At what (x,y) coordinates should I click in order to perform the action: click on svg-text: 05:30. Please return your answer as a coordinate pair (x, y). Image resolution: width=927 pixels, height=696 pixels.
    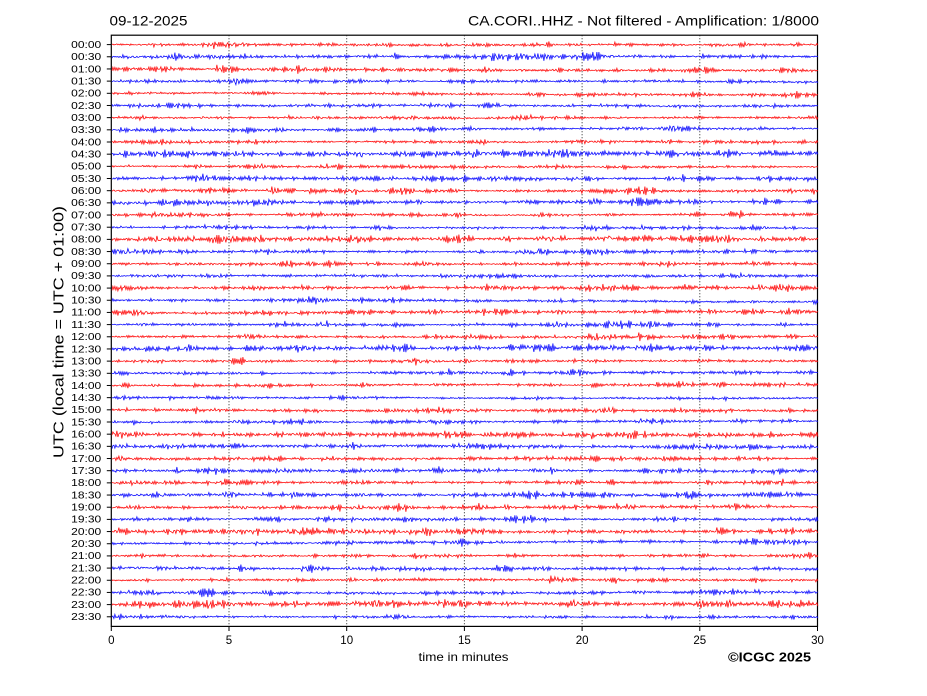
    Looking at the image, I should click on (86, 179).